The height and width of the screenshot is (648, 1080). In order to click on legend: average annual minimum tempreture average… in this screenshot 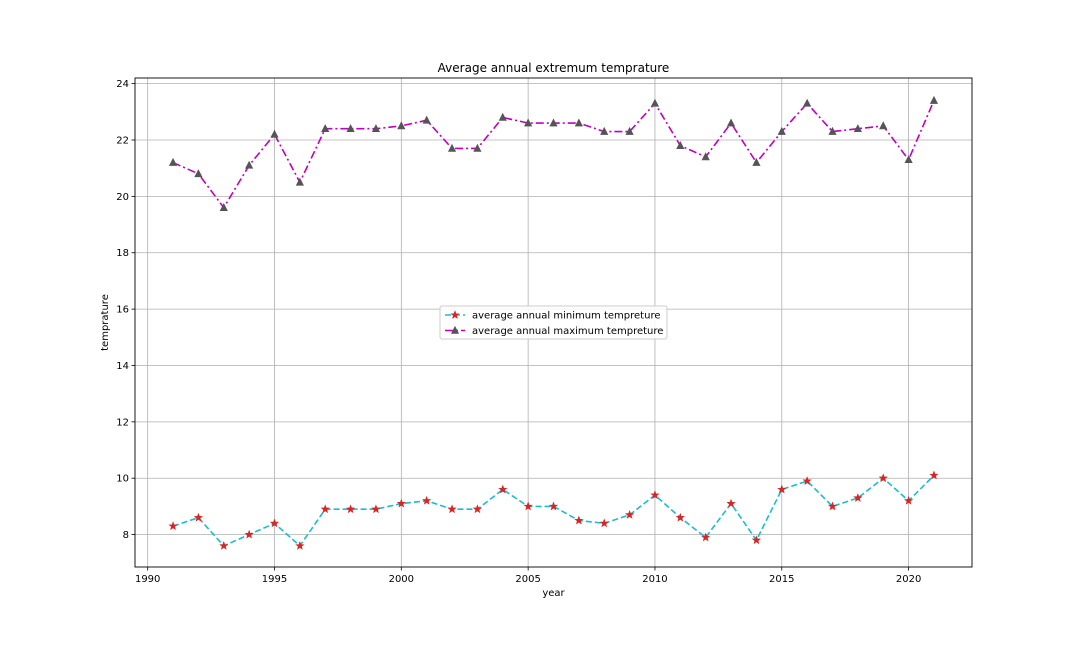, I will do `click(553, 322)`.